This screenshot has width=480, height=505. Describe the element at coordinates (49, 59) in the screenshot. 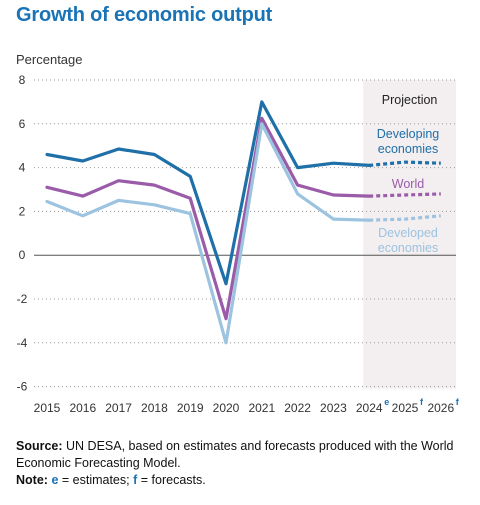

I see `y-axis-label: Percentage` at that location.